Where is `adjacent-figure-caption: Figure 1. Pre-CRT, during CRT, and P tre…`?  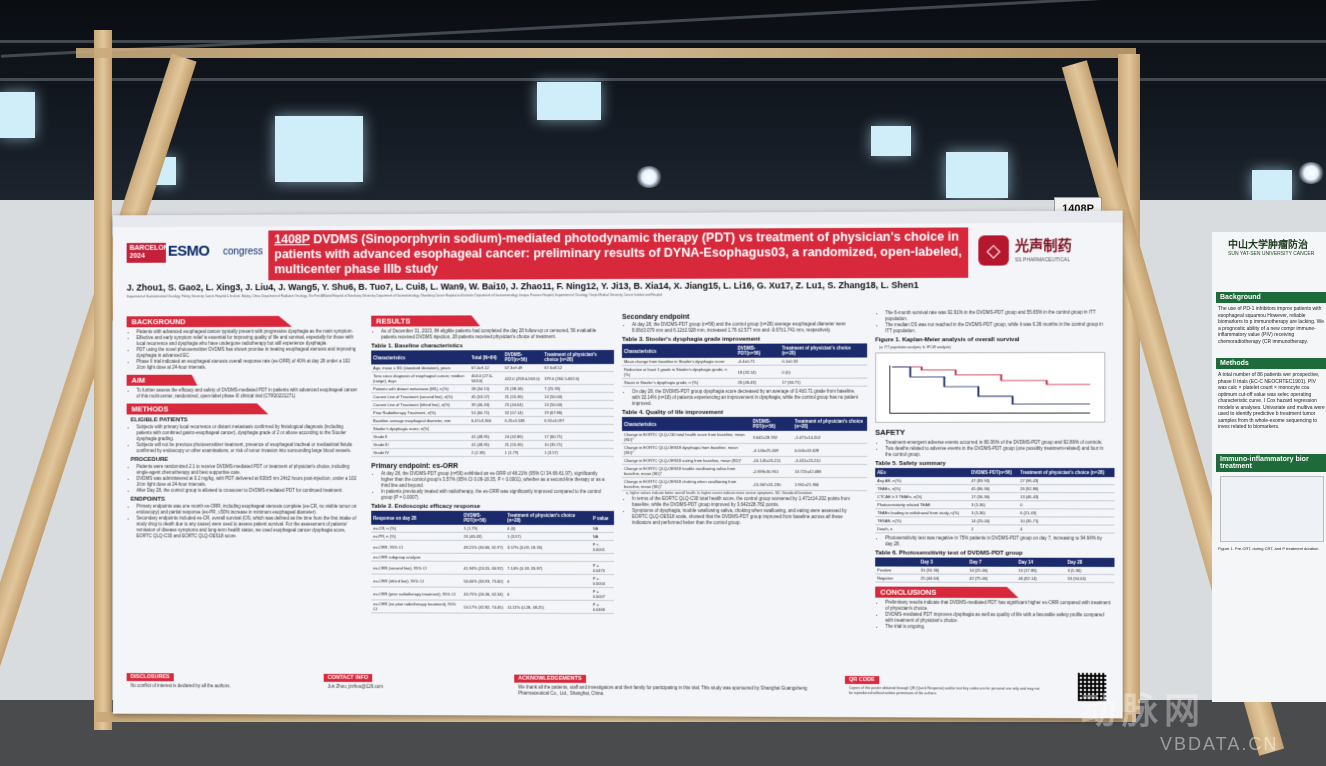 adjacent-figure-caption: Figure 1. Pre-CRT, during CRT, and P tre… is located at coordinates (1272, 549).